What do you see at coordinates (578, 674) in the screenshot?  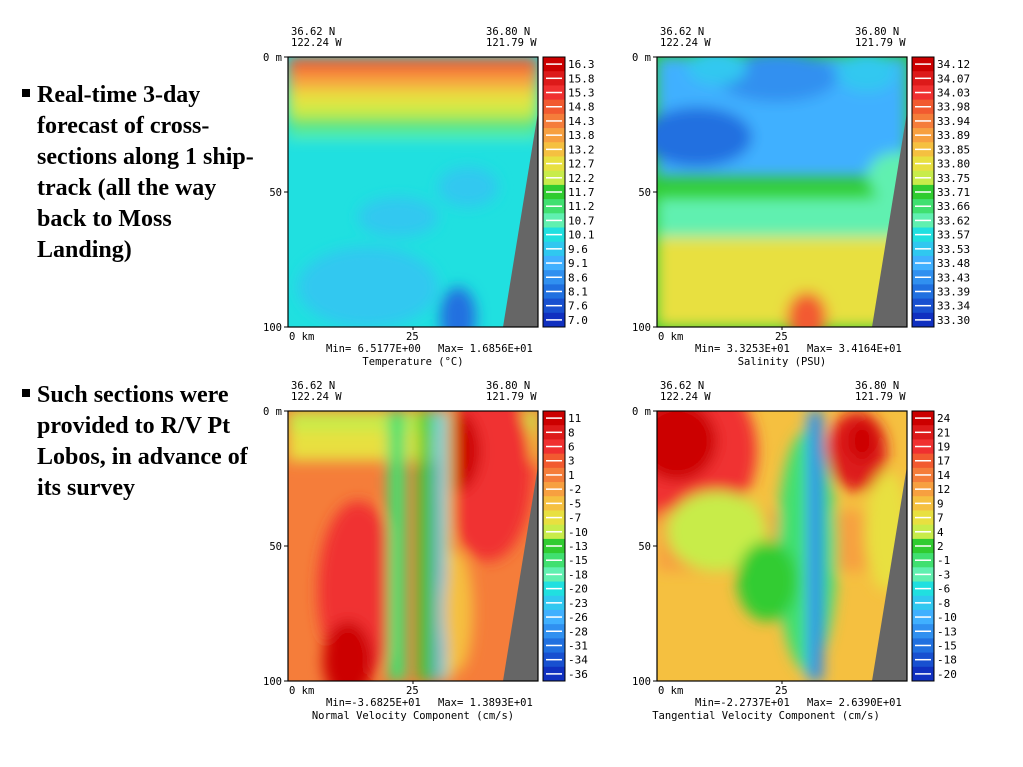 I see `colorbar-label: -36` at bounding box center [578, 674].